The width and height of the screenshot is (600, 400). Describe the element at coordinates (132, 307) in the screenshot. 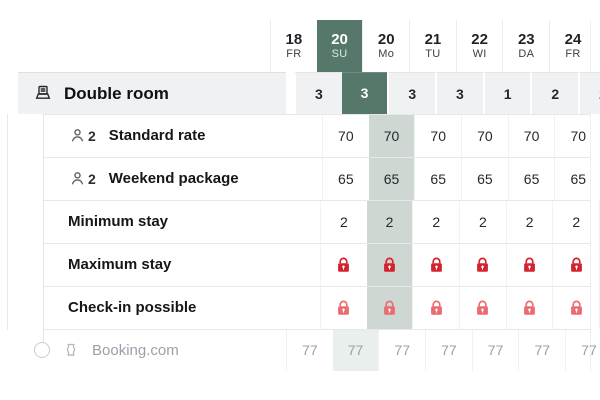

I see `restriction-label: Check-in possible` at that location.